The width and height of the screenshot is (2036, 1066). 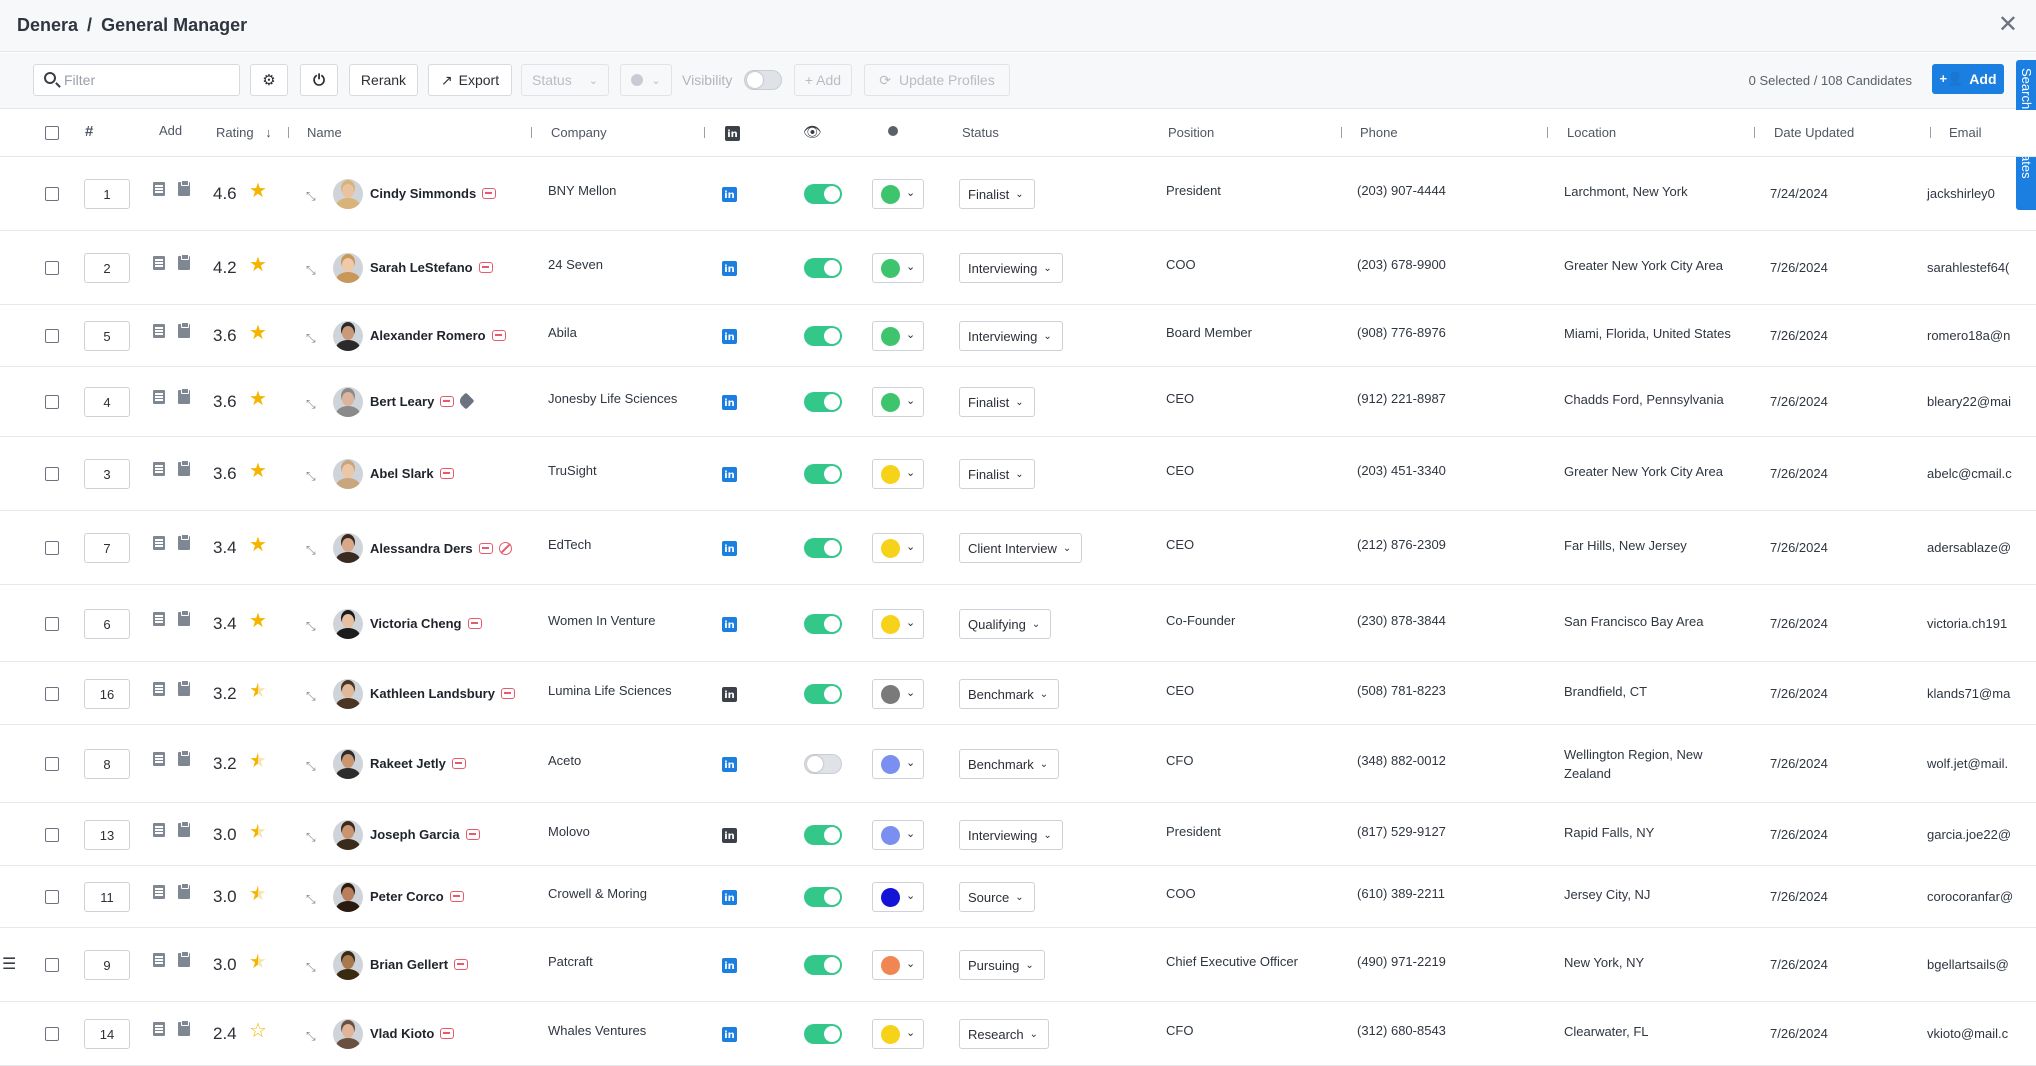 What do you see at coordinates (433, 193) in the screenshot?
I see `candidate-name: Cindy Simmonds` at bounding box center [433, 193].